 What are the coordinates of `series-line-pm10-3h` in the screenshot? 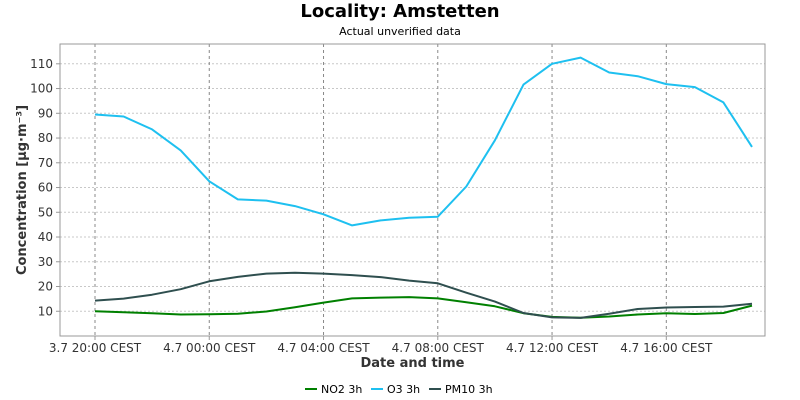 It's located at (423, 295).